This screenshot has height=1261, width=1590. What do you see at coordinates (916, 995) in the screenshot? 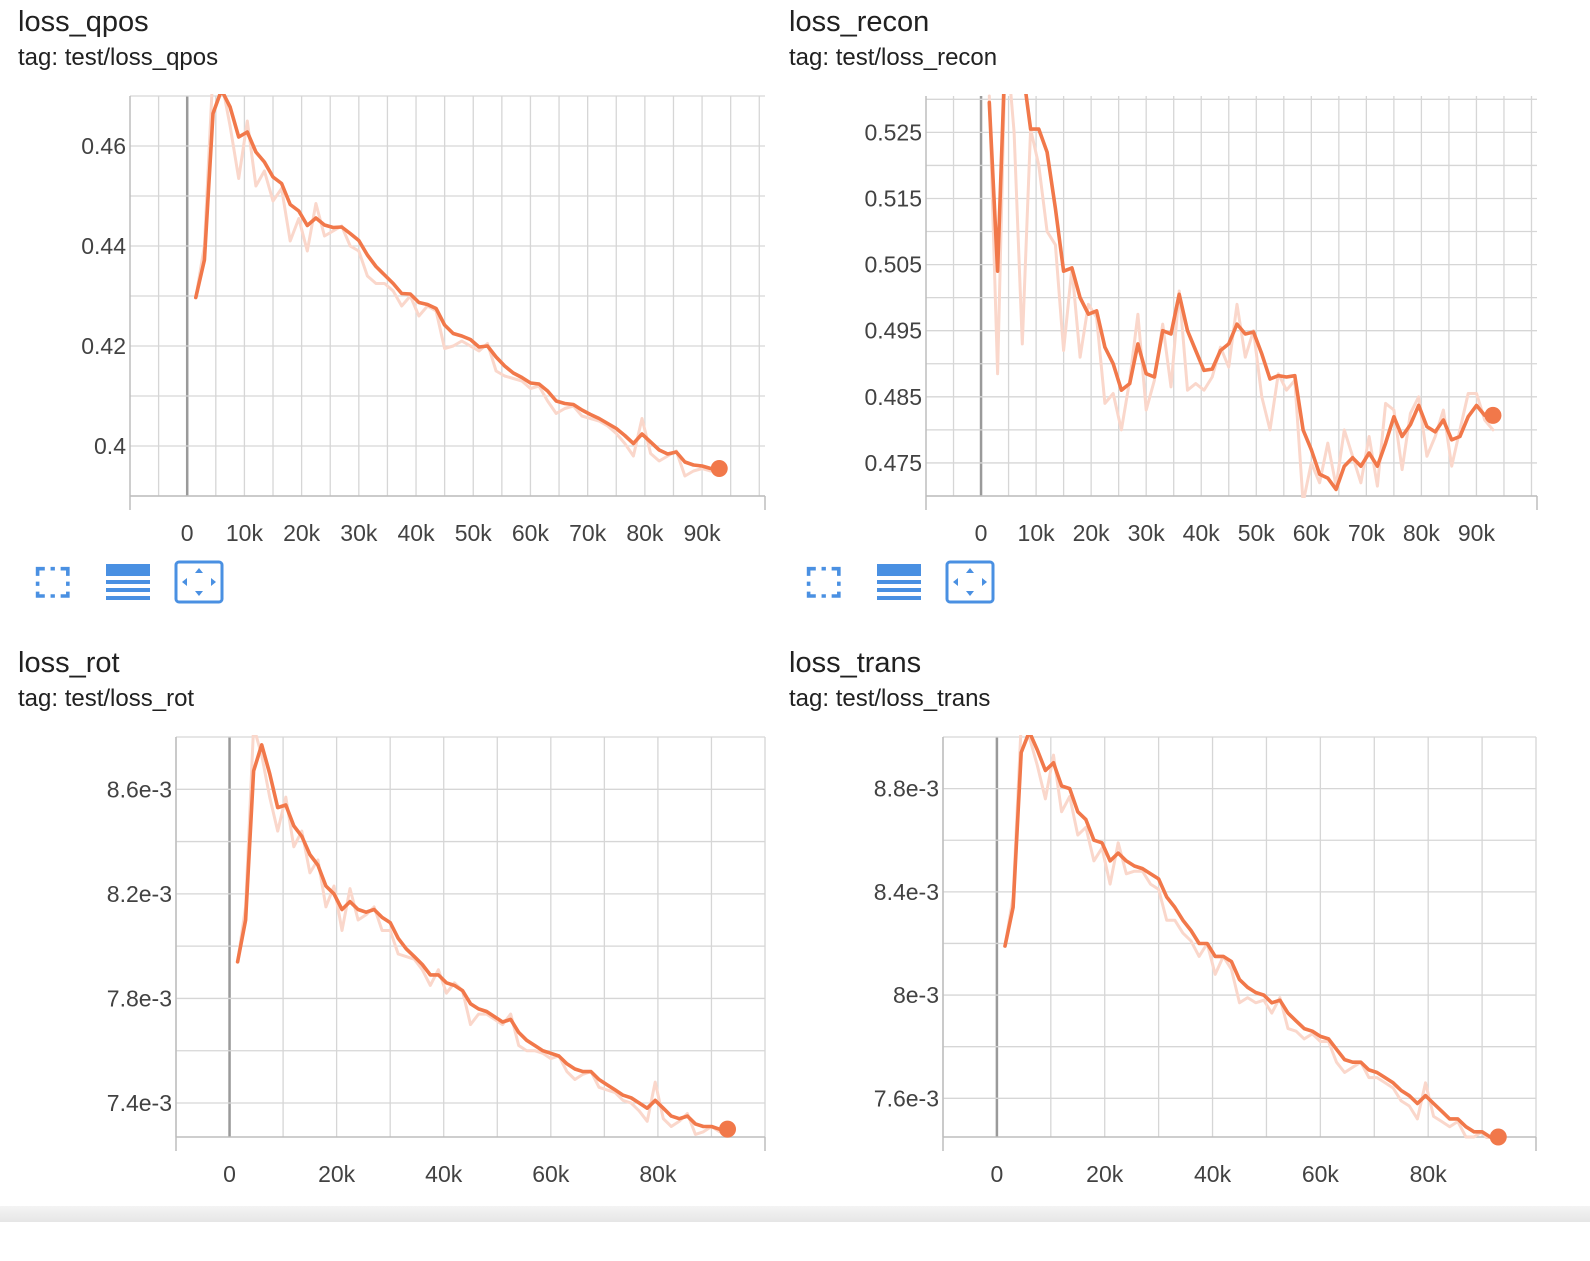
I see `y-tick-label: 8e-3` at bounding box center [916, 995].